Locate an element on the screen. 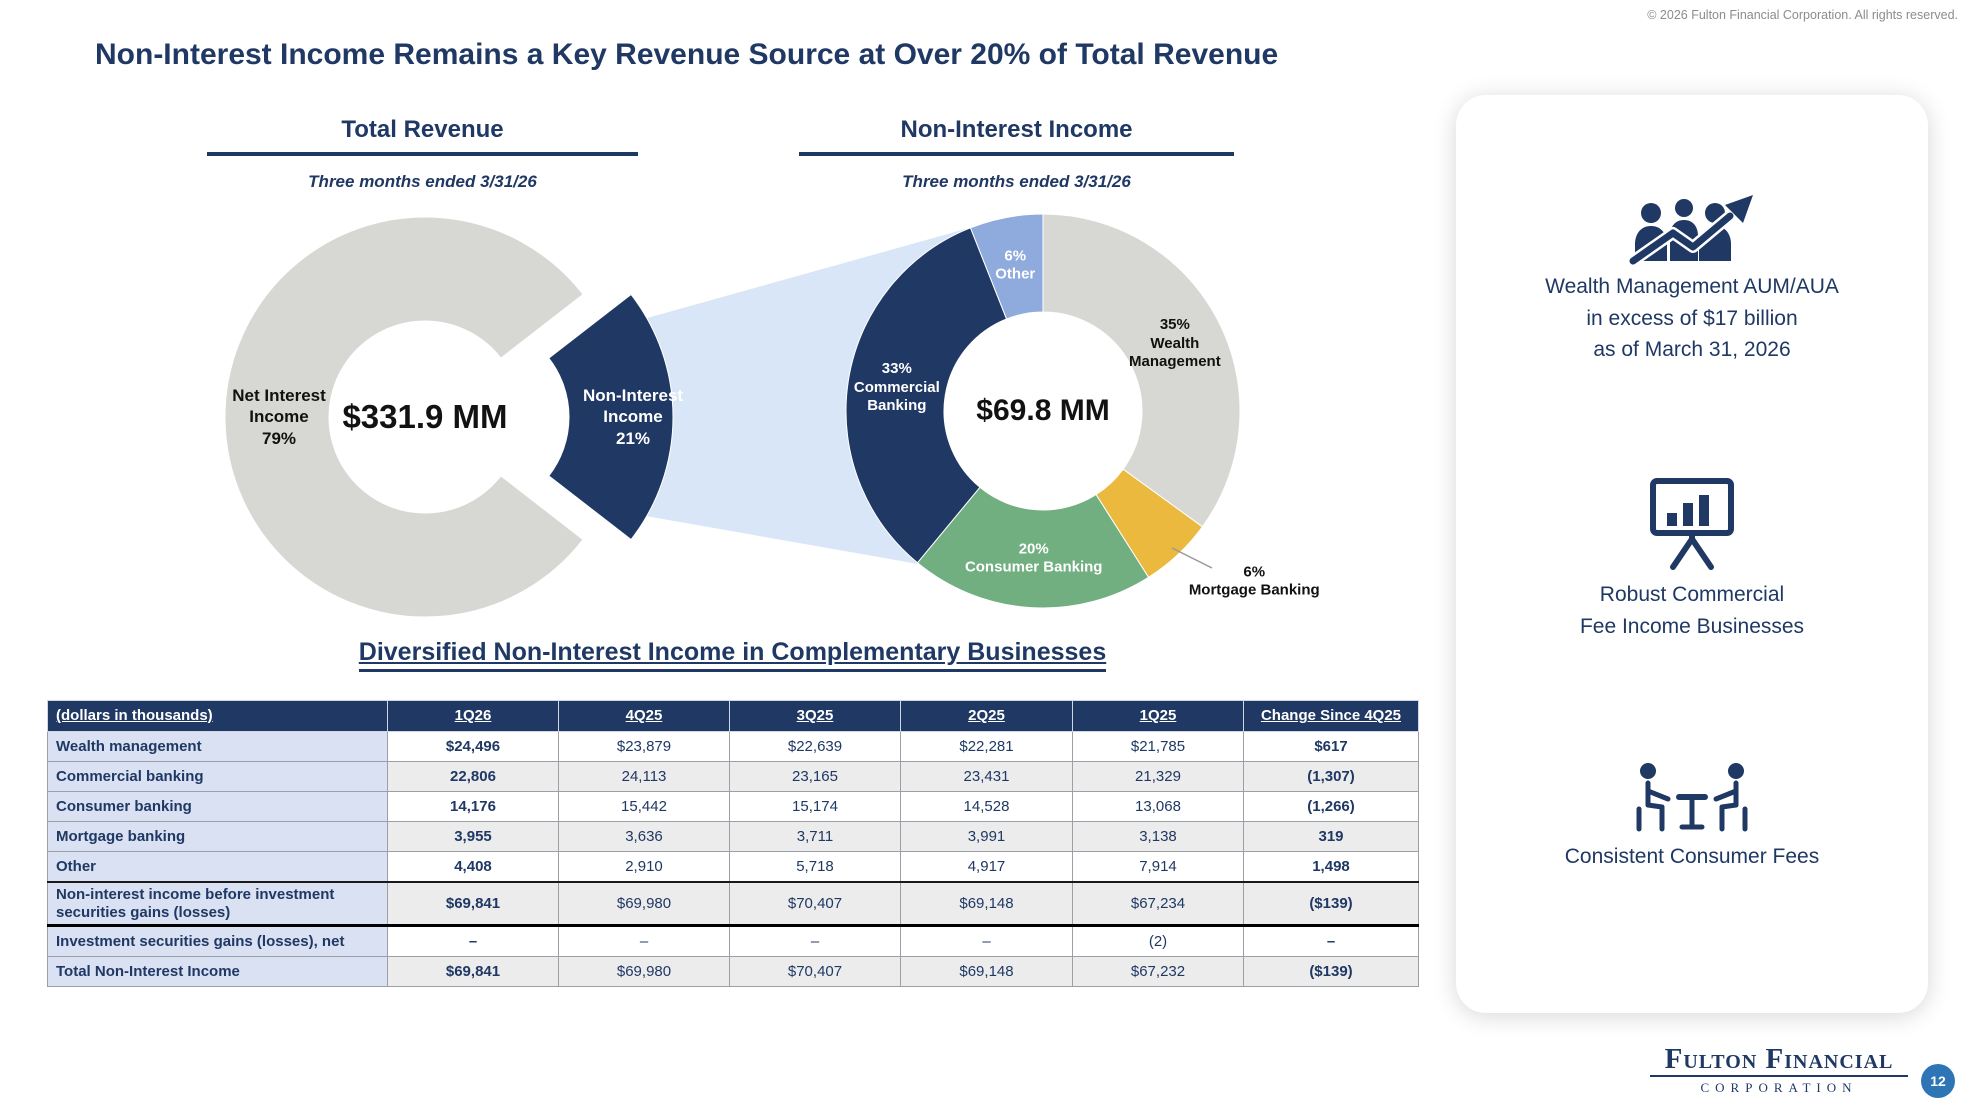 The height and width of the screenshot is (1108, 1974). cell-2q25: – is located at coordinates (986, 941).